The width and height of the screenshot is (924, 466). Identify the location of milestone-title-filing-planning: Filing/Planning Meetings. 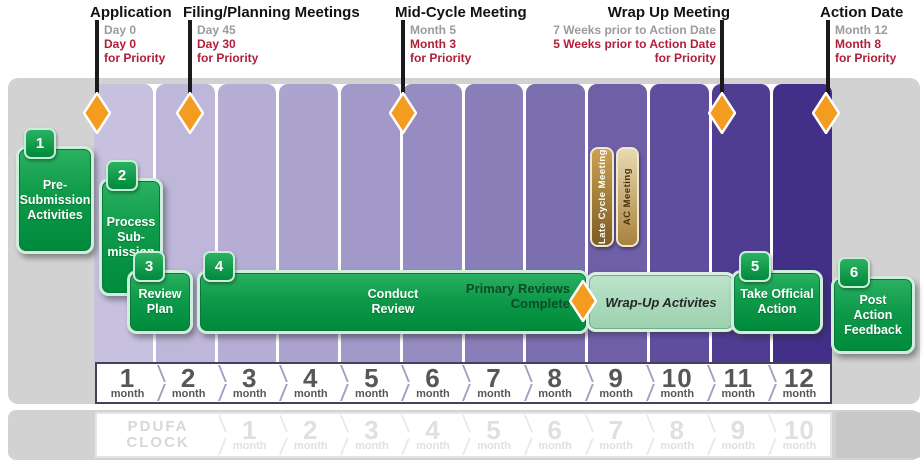
(271, 12).